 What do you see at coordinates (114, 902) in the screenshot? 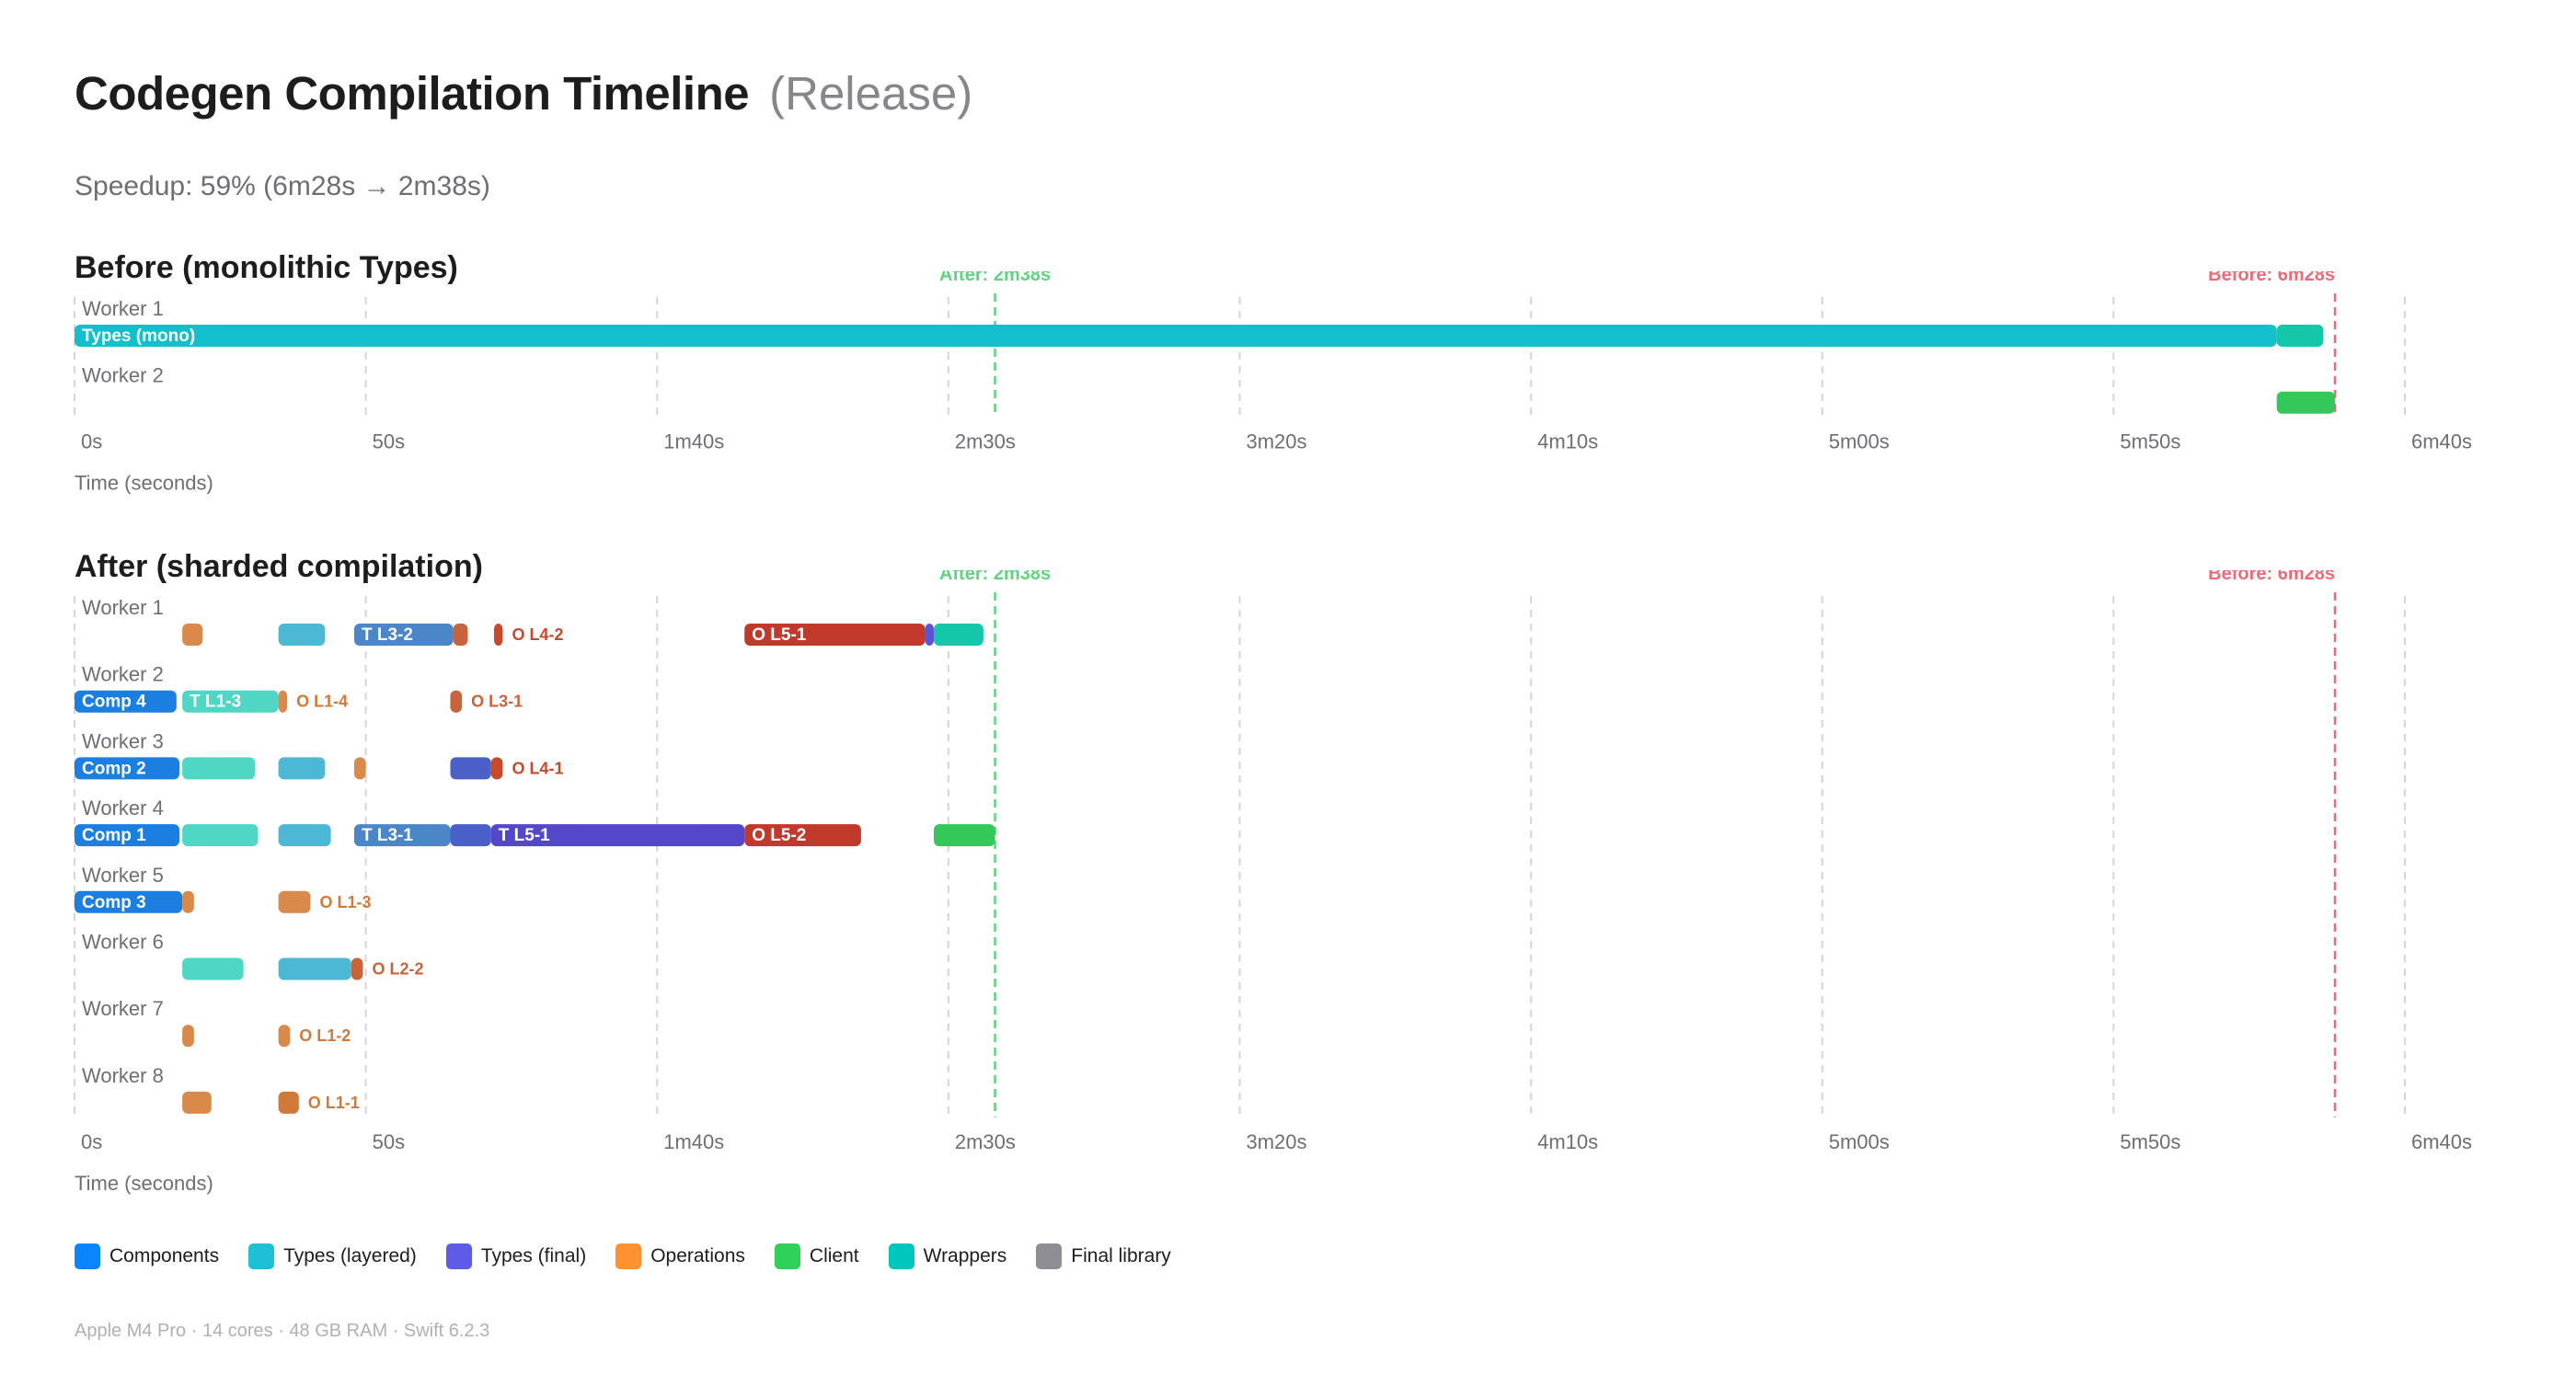
I see `task-label: Comp 3` at bounding box center [114, 902].